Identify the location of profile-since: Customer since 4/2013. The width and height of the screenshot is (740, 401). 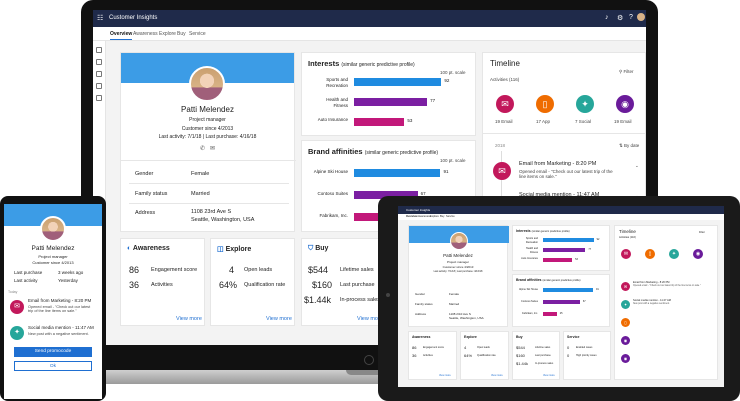
(207, 129).